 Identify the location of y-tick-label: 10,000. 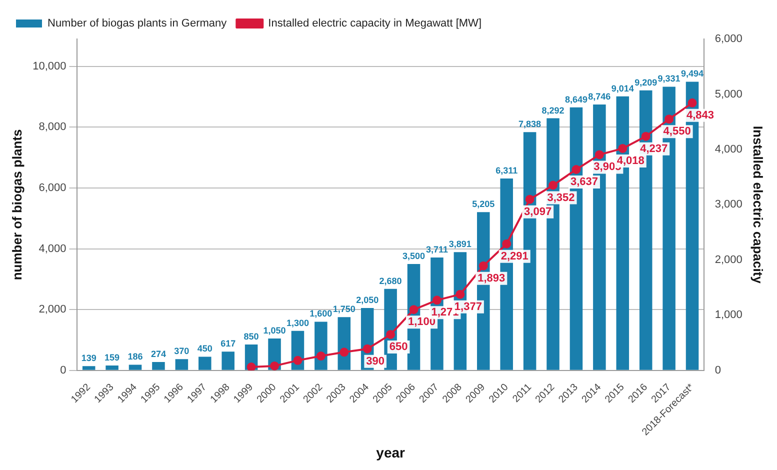
(49, 66).